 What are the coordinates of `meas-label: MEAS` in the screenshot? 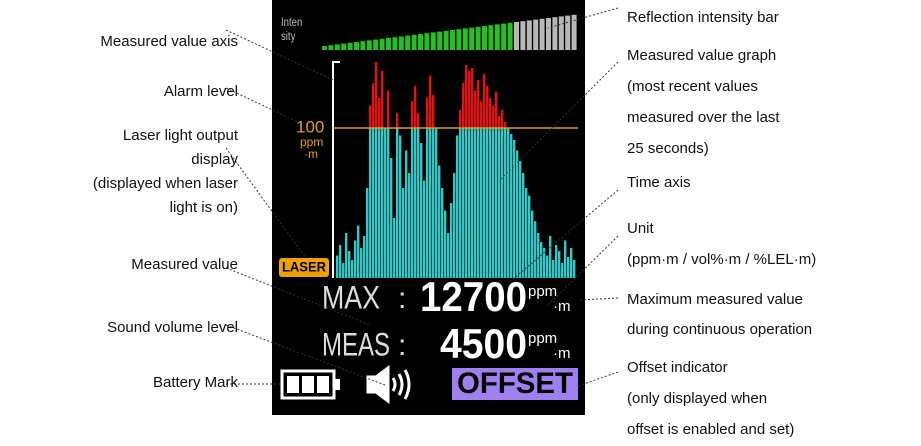 It's located at (356, 344).